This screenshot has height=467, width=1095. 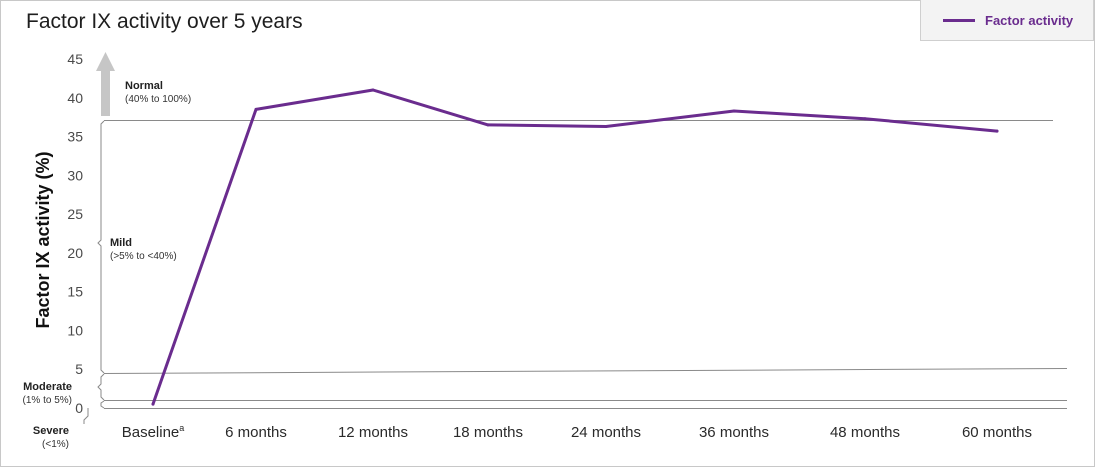 What do you see at coordinates (256, 432) in the screenshot?
I see `x-tick-label: 6 months` at bounding box center [256, 432].